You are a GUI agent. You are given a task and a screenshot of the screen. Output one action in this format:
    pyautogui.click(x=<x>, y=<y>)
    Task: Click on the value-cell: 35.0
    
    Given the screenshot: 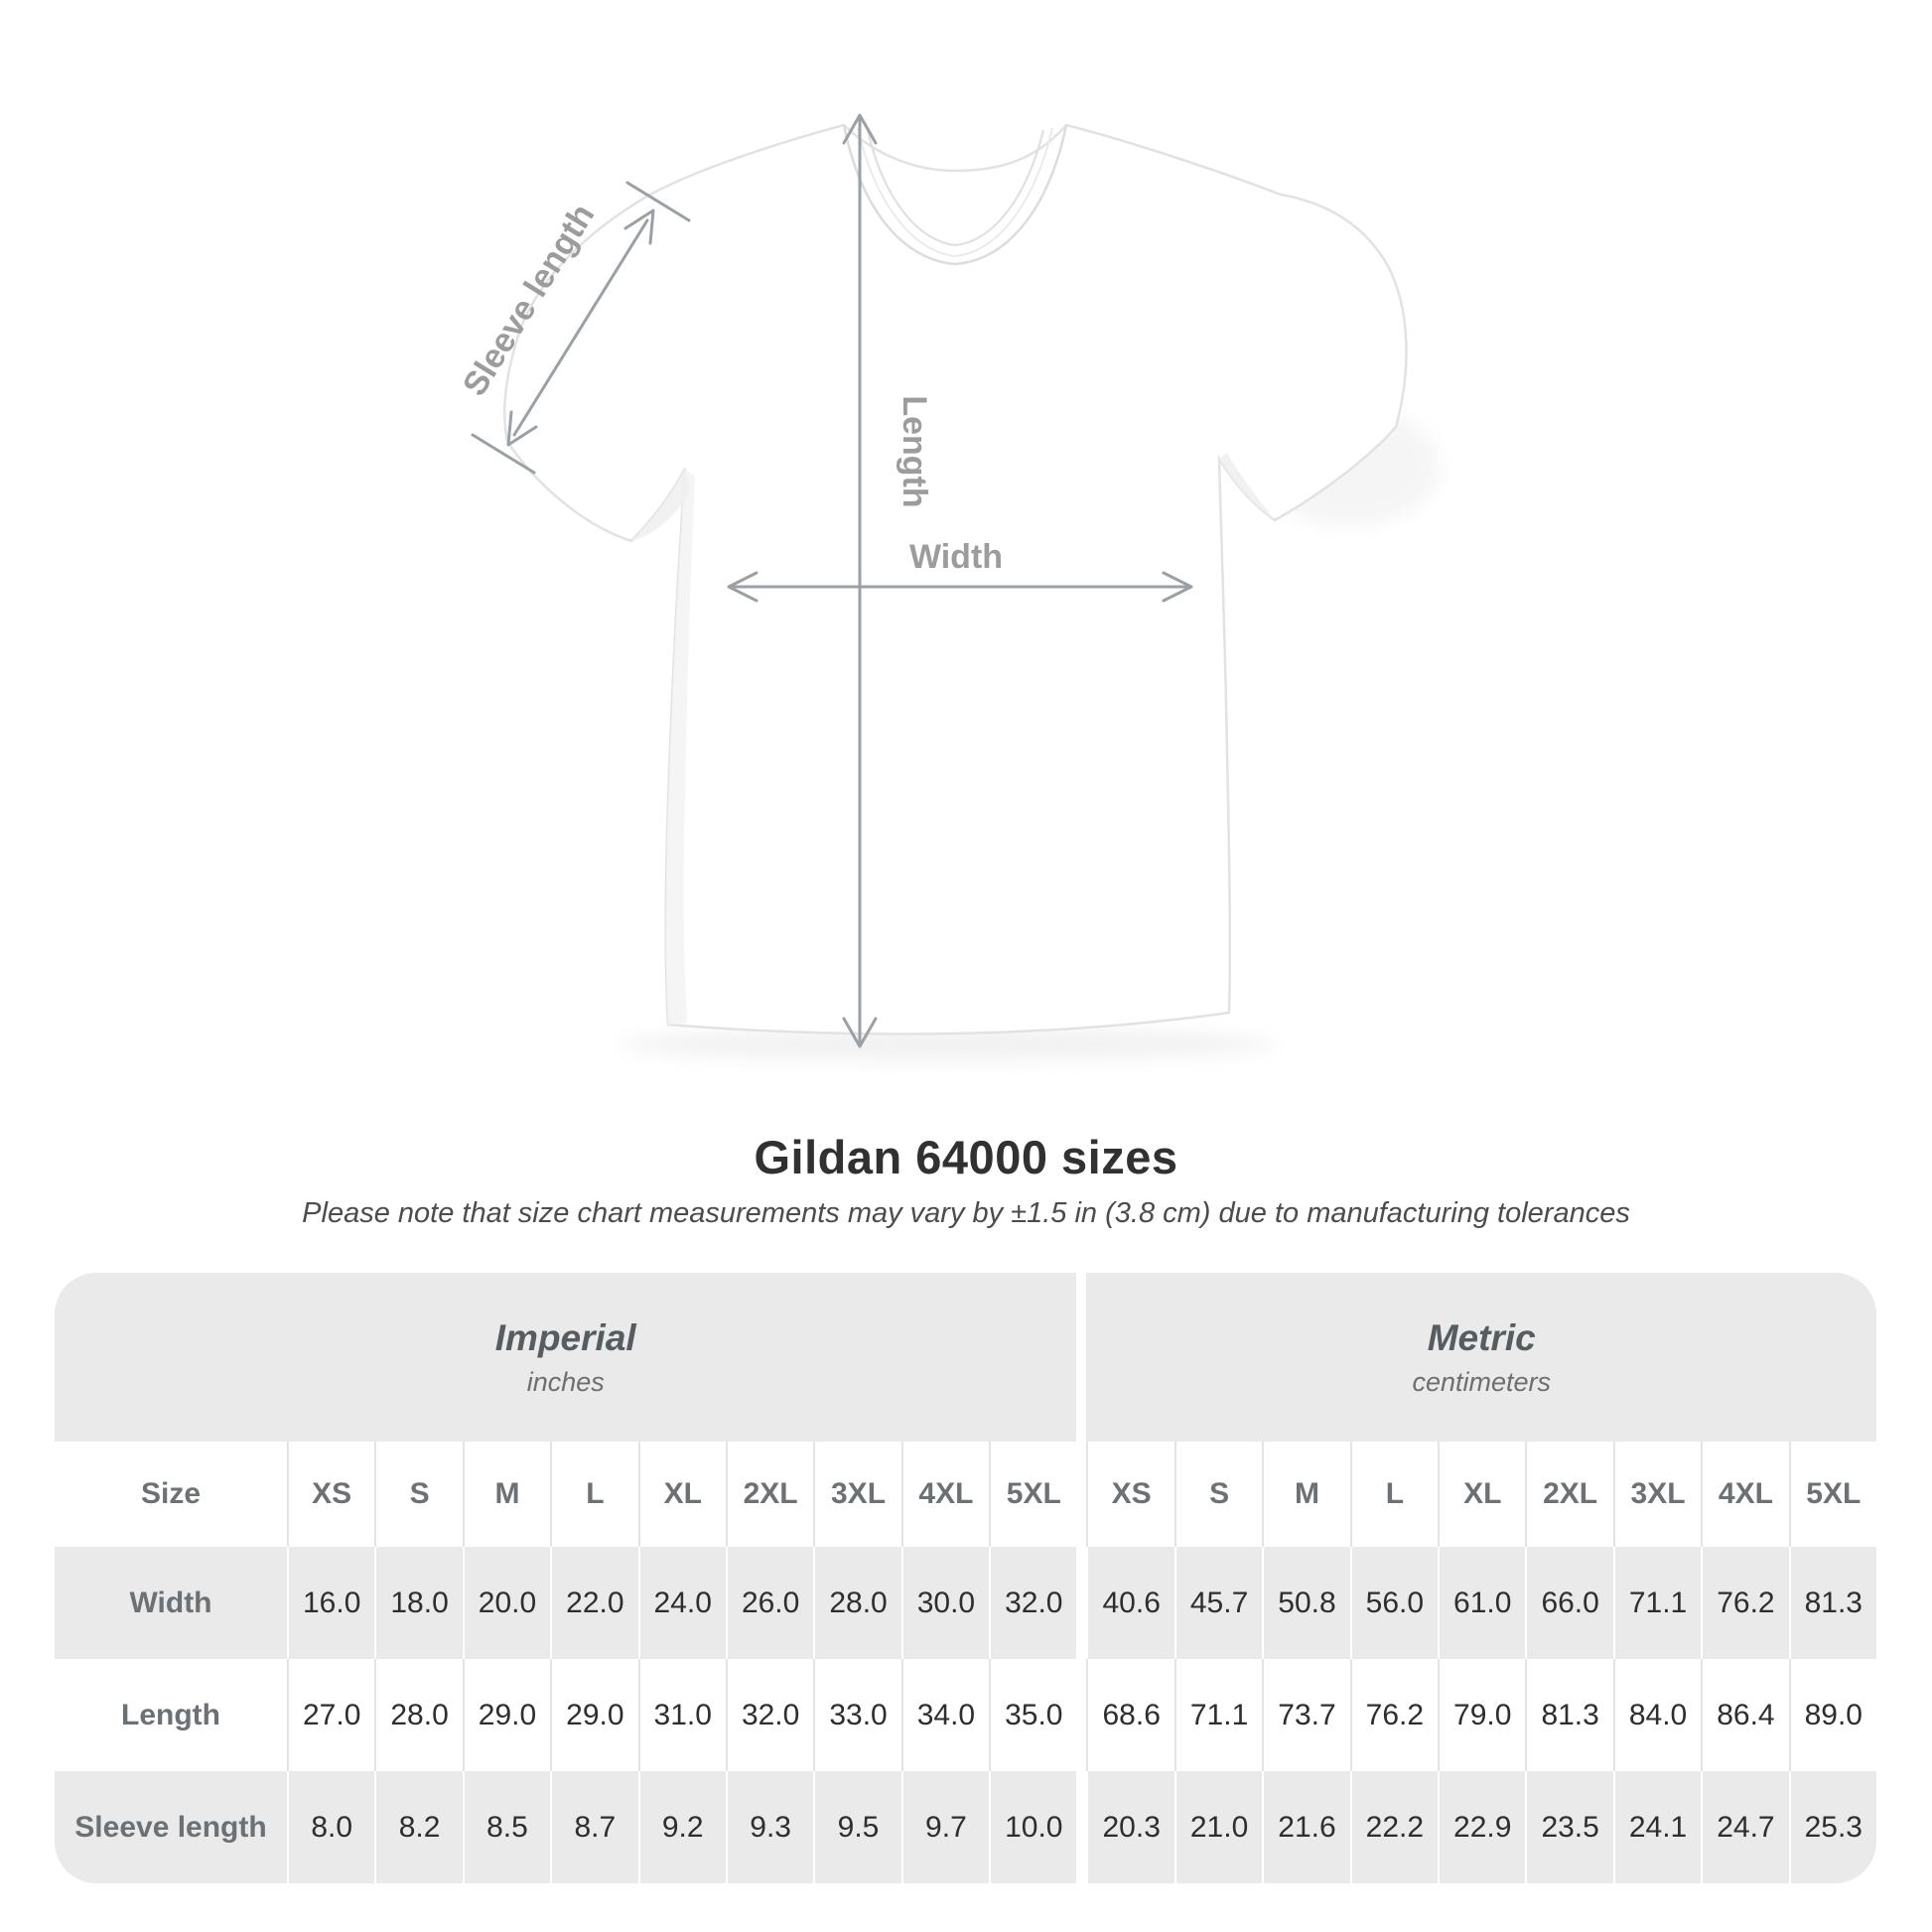 What is the action you would take?
    pyautogui.click(x=1033, y=1715)
    